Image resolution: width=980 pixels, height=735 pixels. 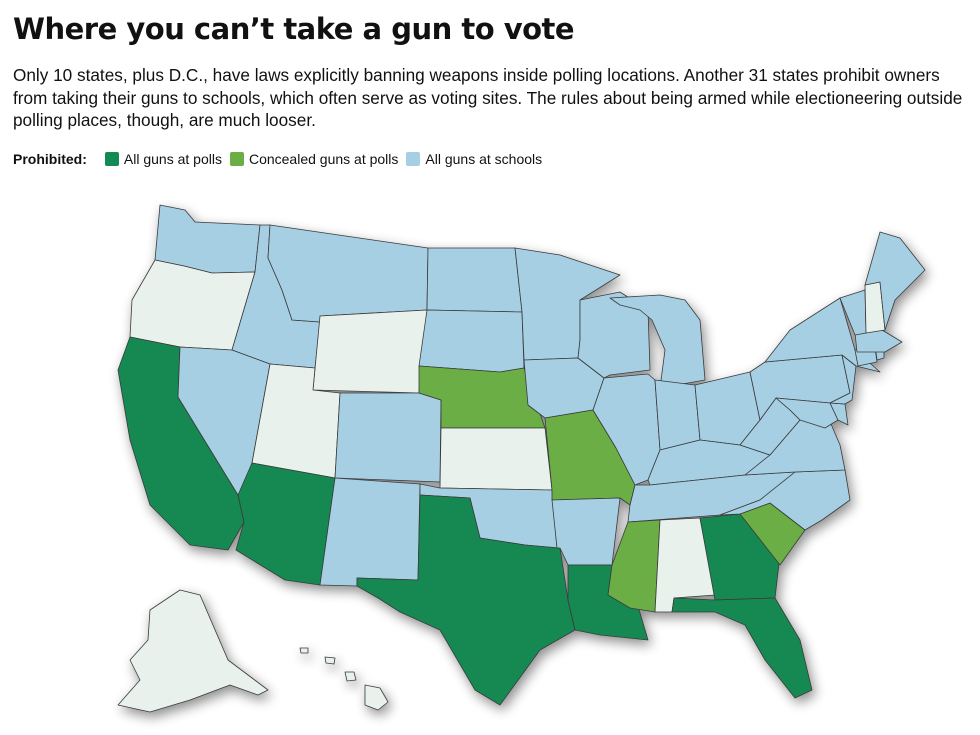 I want to click on state-MT, so click(x=348, y=273).